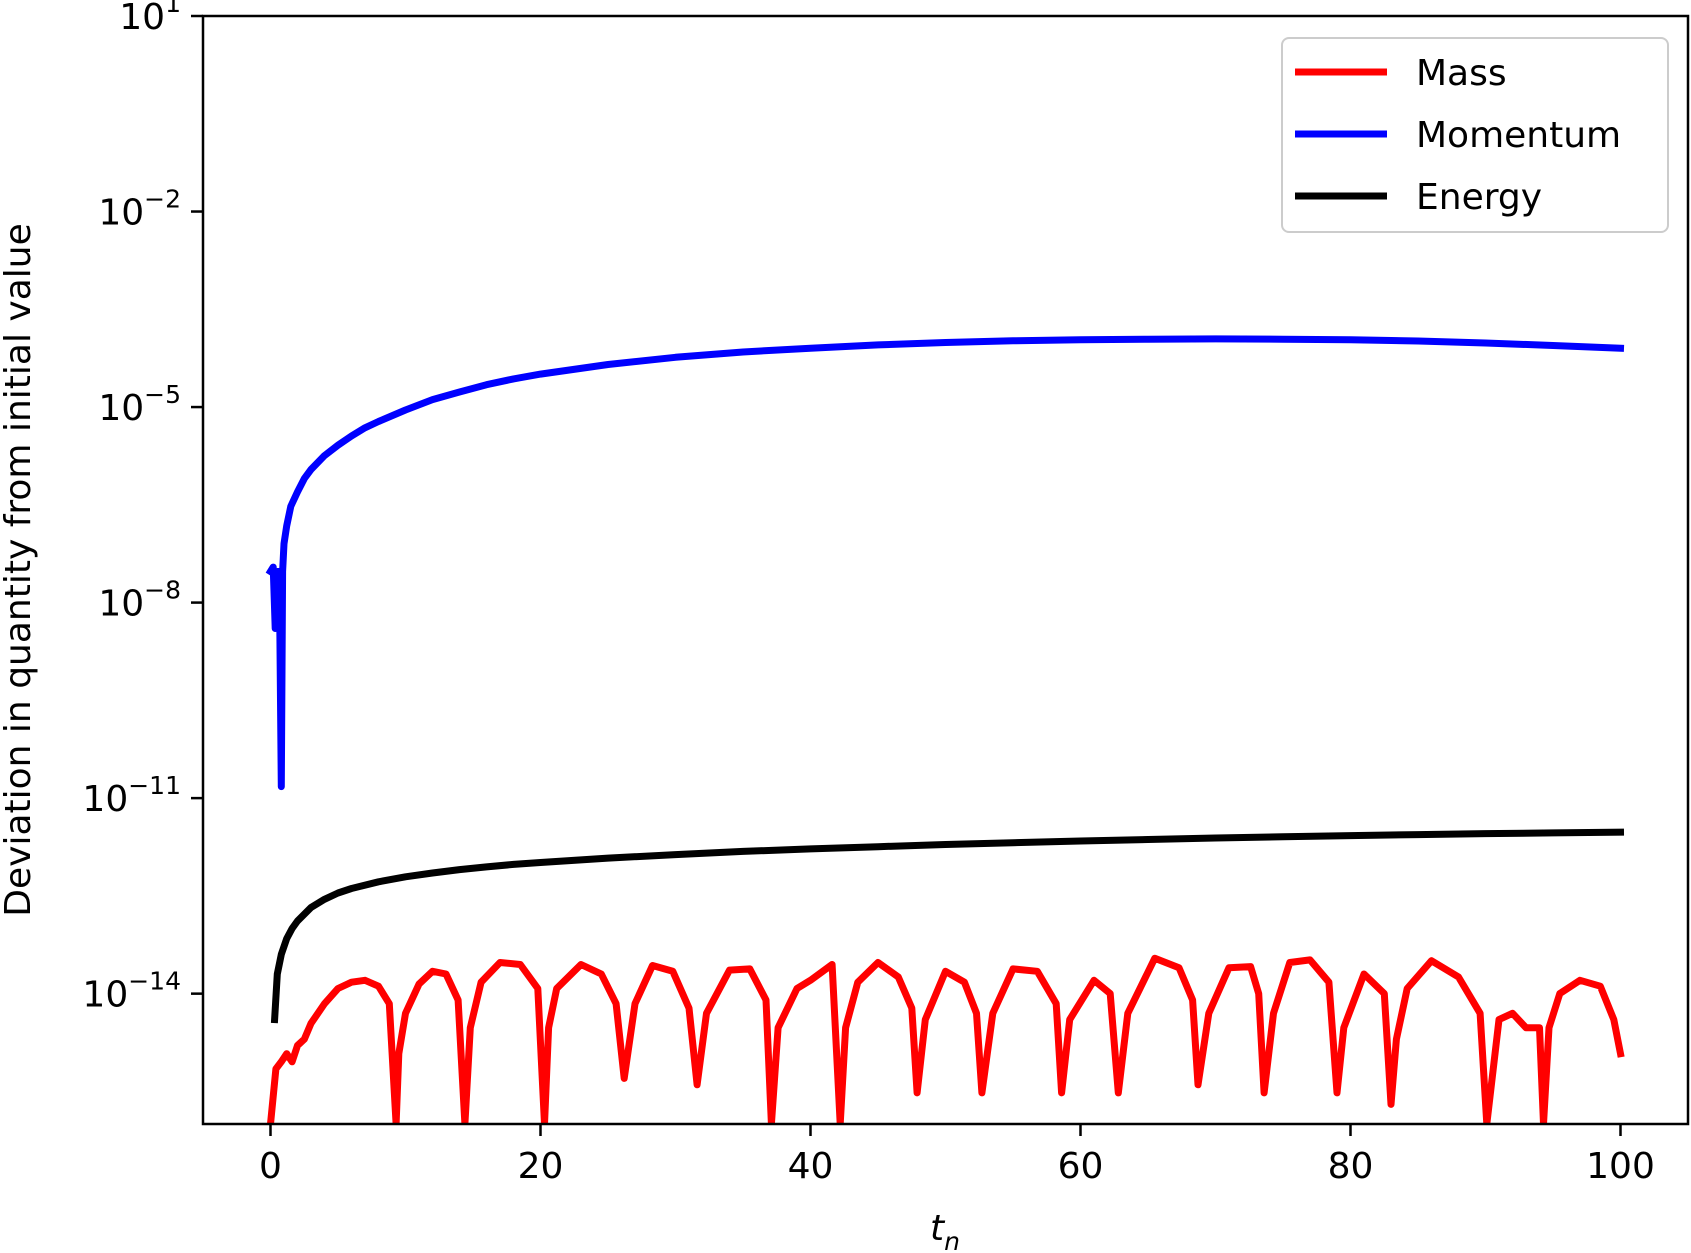 The height and width of the screenshot is (1253, 1691). Describe the element at coordinates (1351, 1166) in the screenshot. I see `x-tick-label: 80` at that location.